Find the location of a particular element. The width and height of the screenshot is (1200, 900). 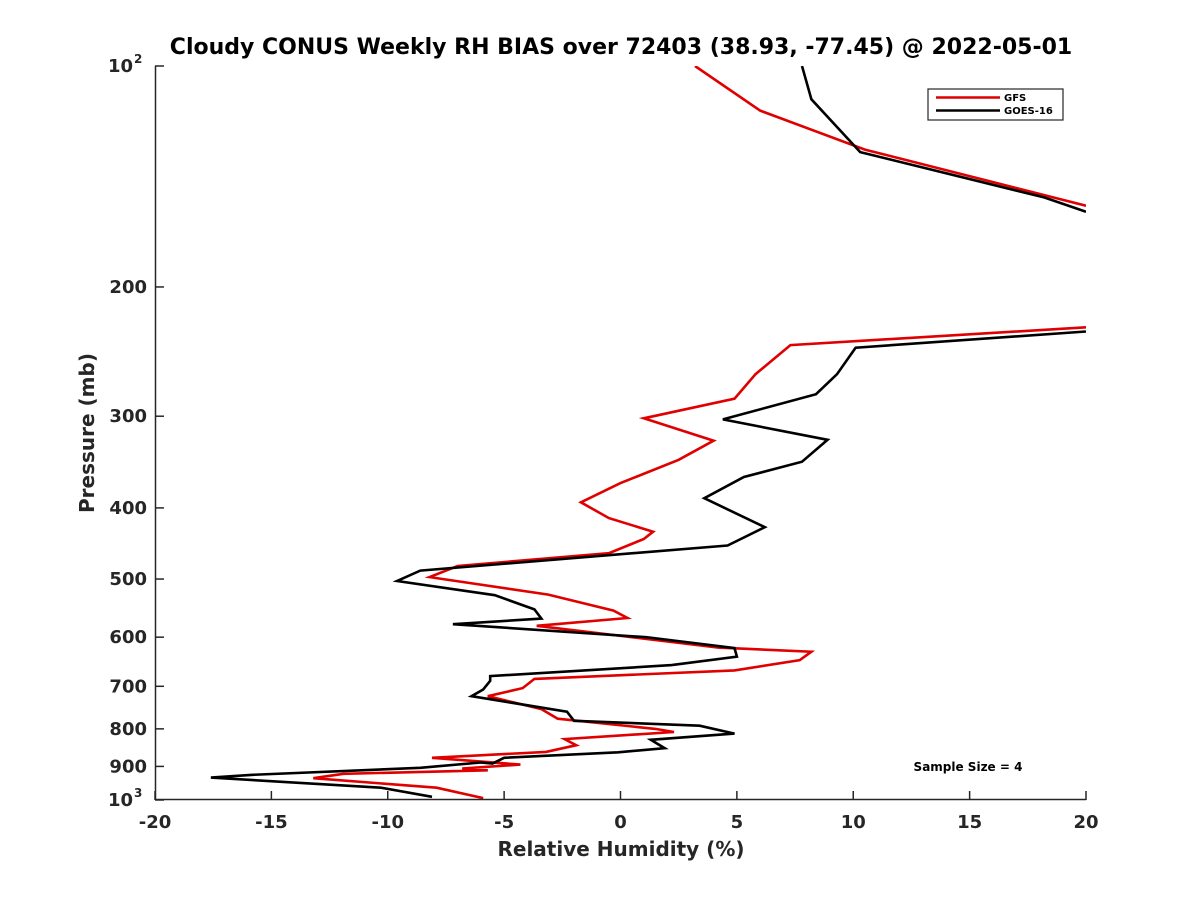

y-tick-exponent: 3 is located at coordinates (138, 793).